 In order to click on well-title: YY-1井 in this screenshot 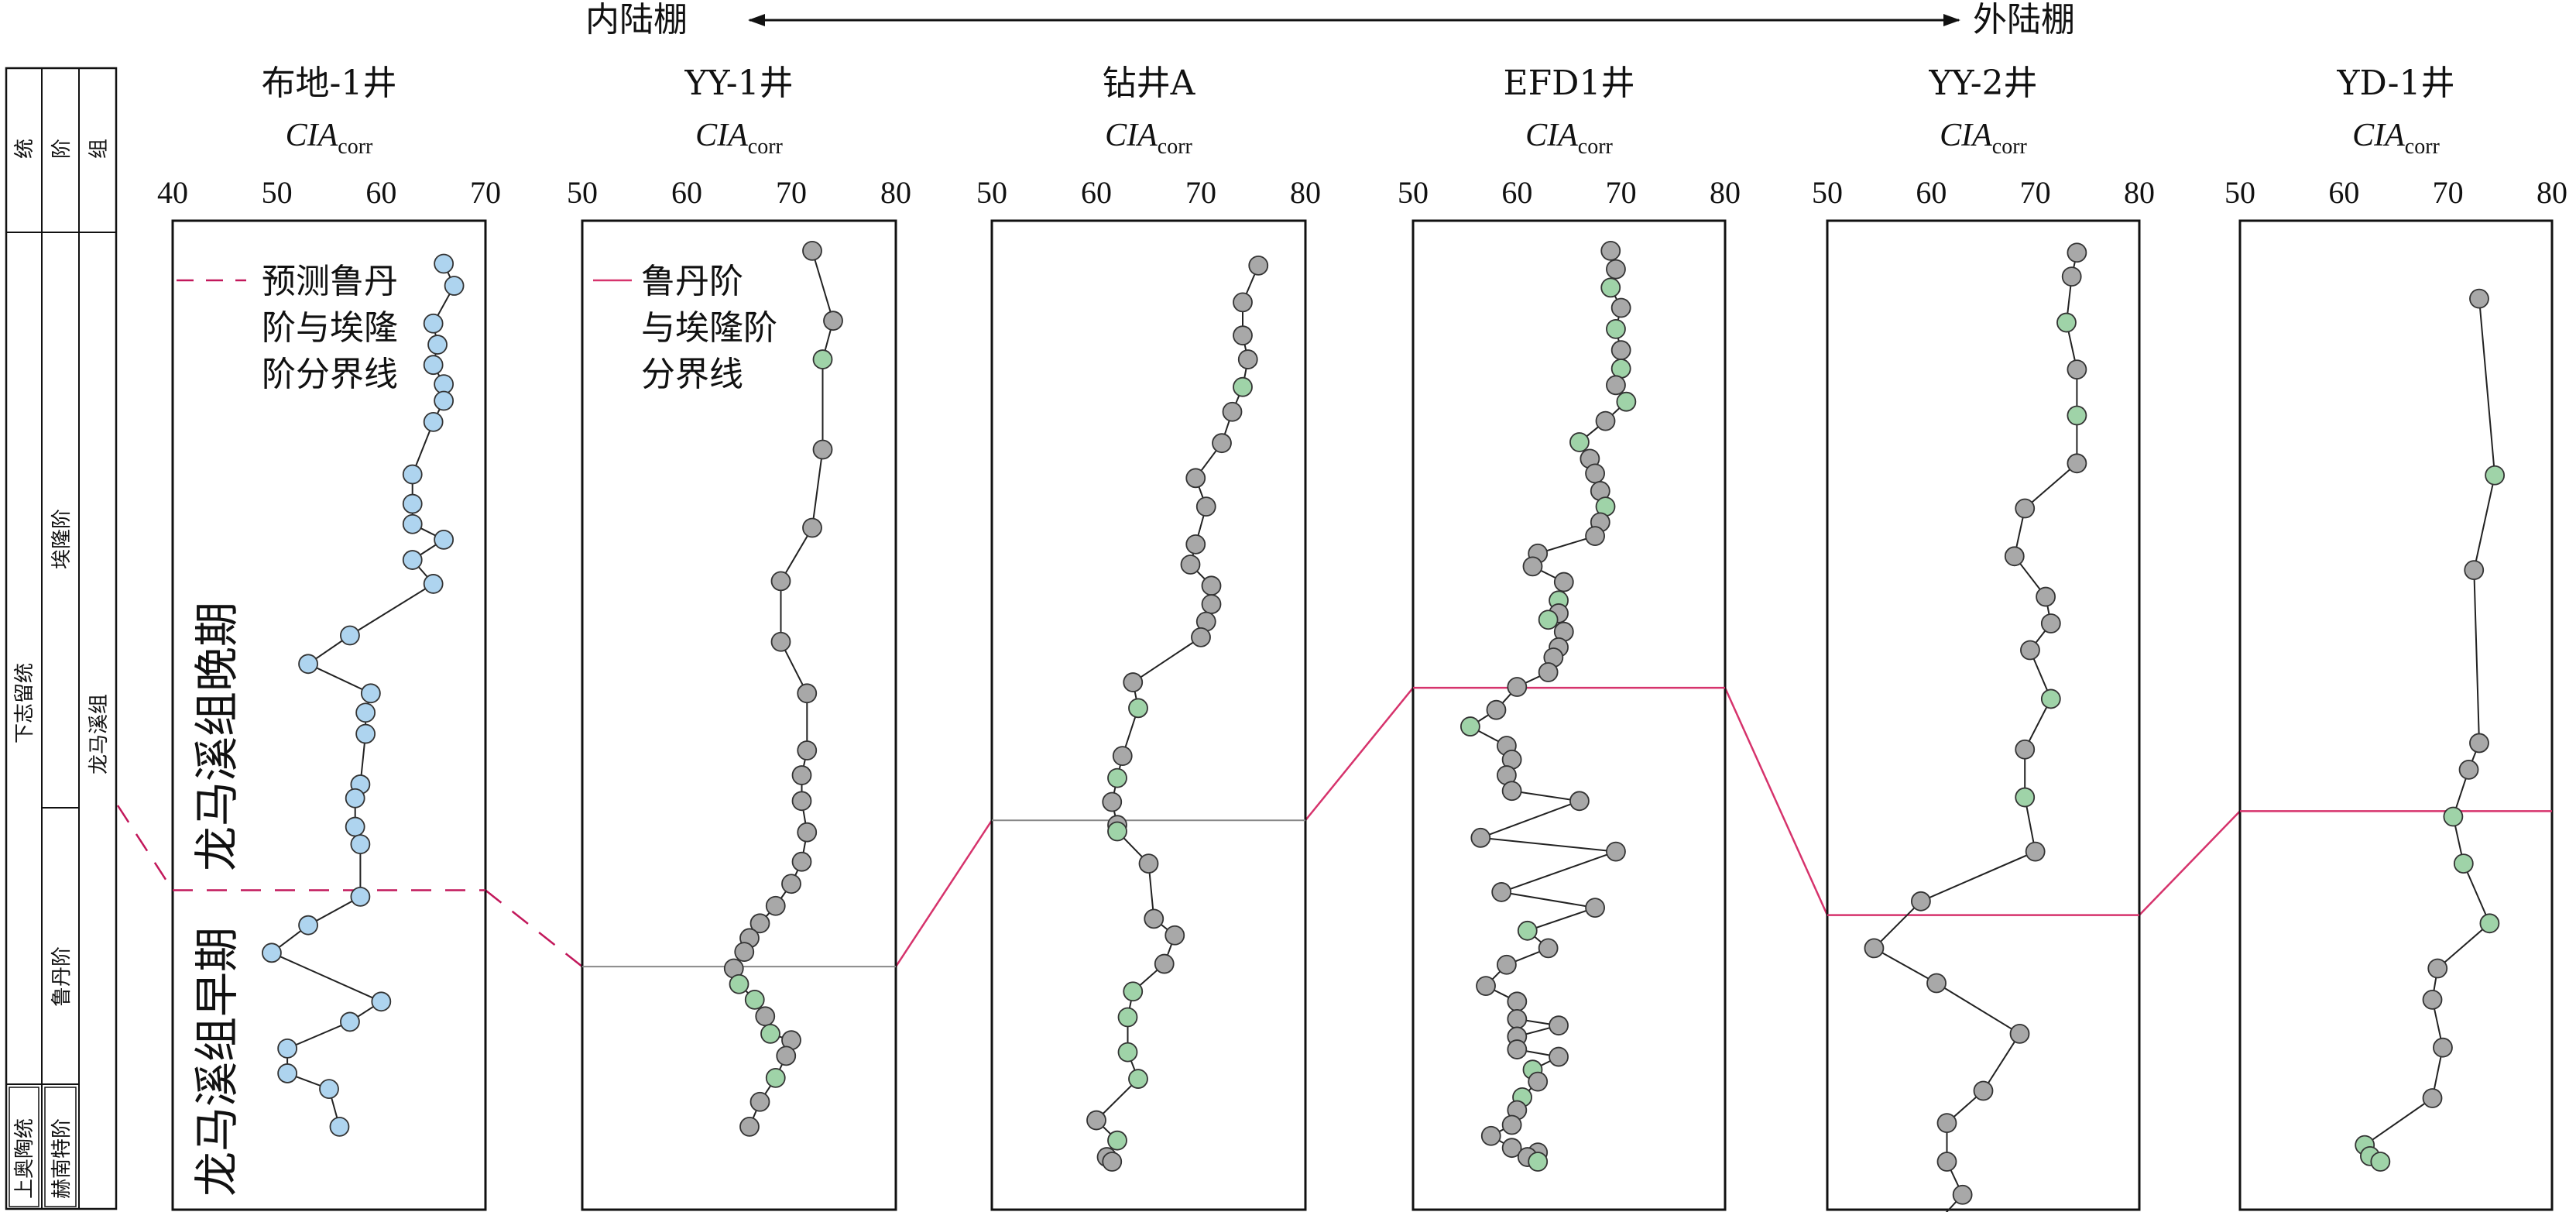, I will do `click(738, 84)`.